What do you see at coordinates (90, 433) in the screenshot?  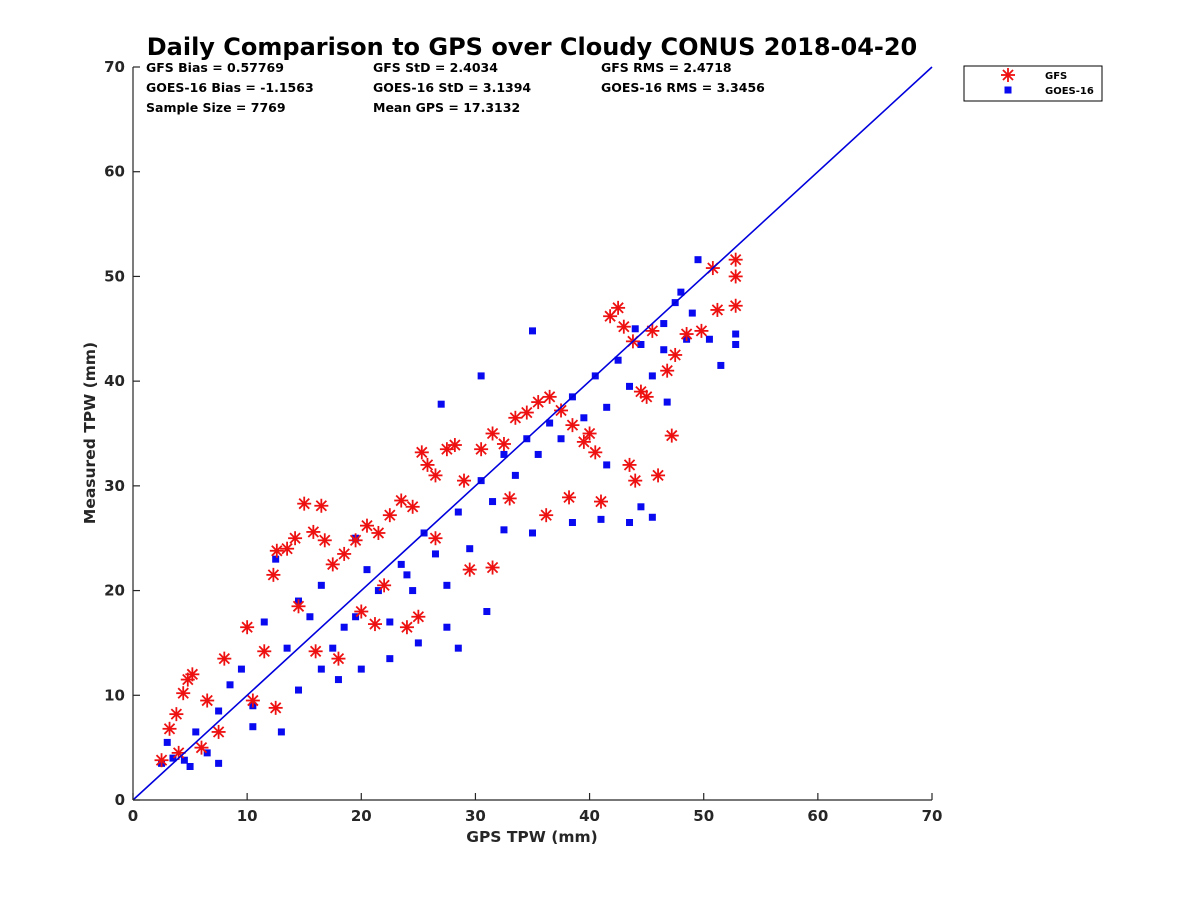 I see `y-axis-label: Measured TPW (mm)` at bounding box center [90, 433].